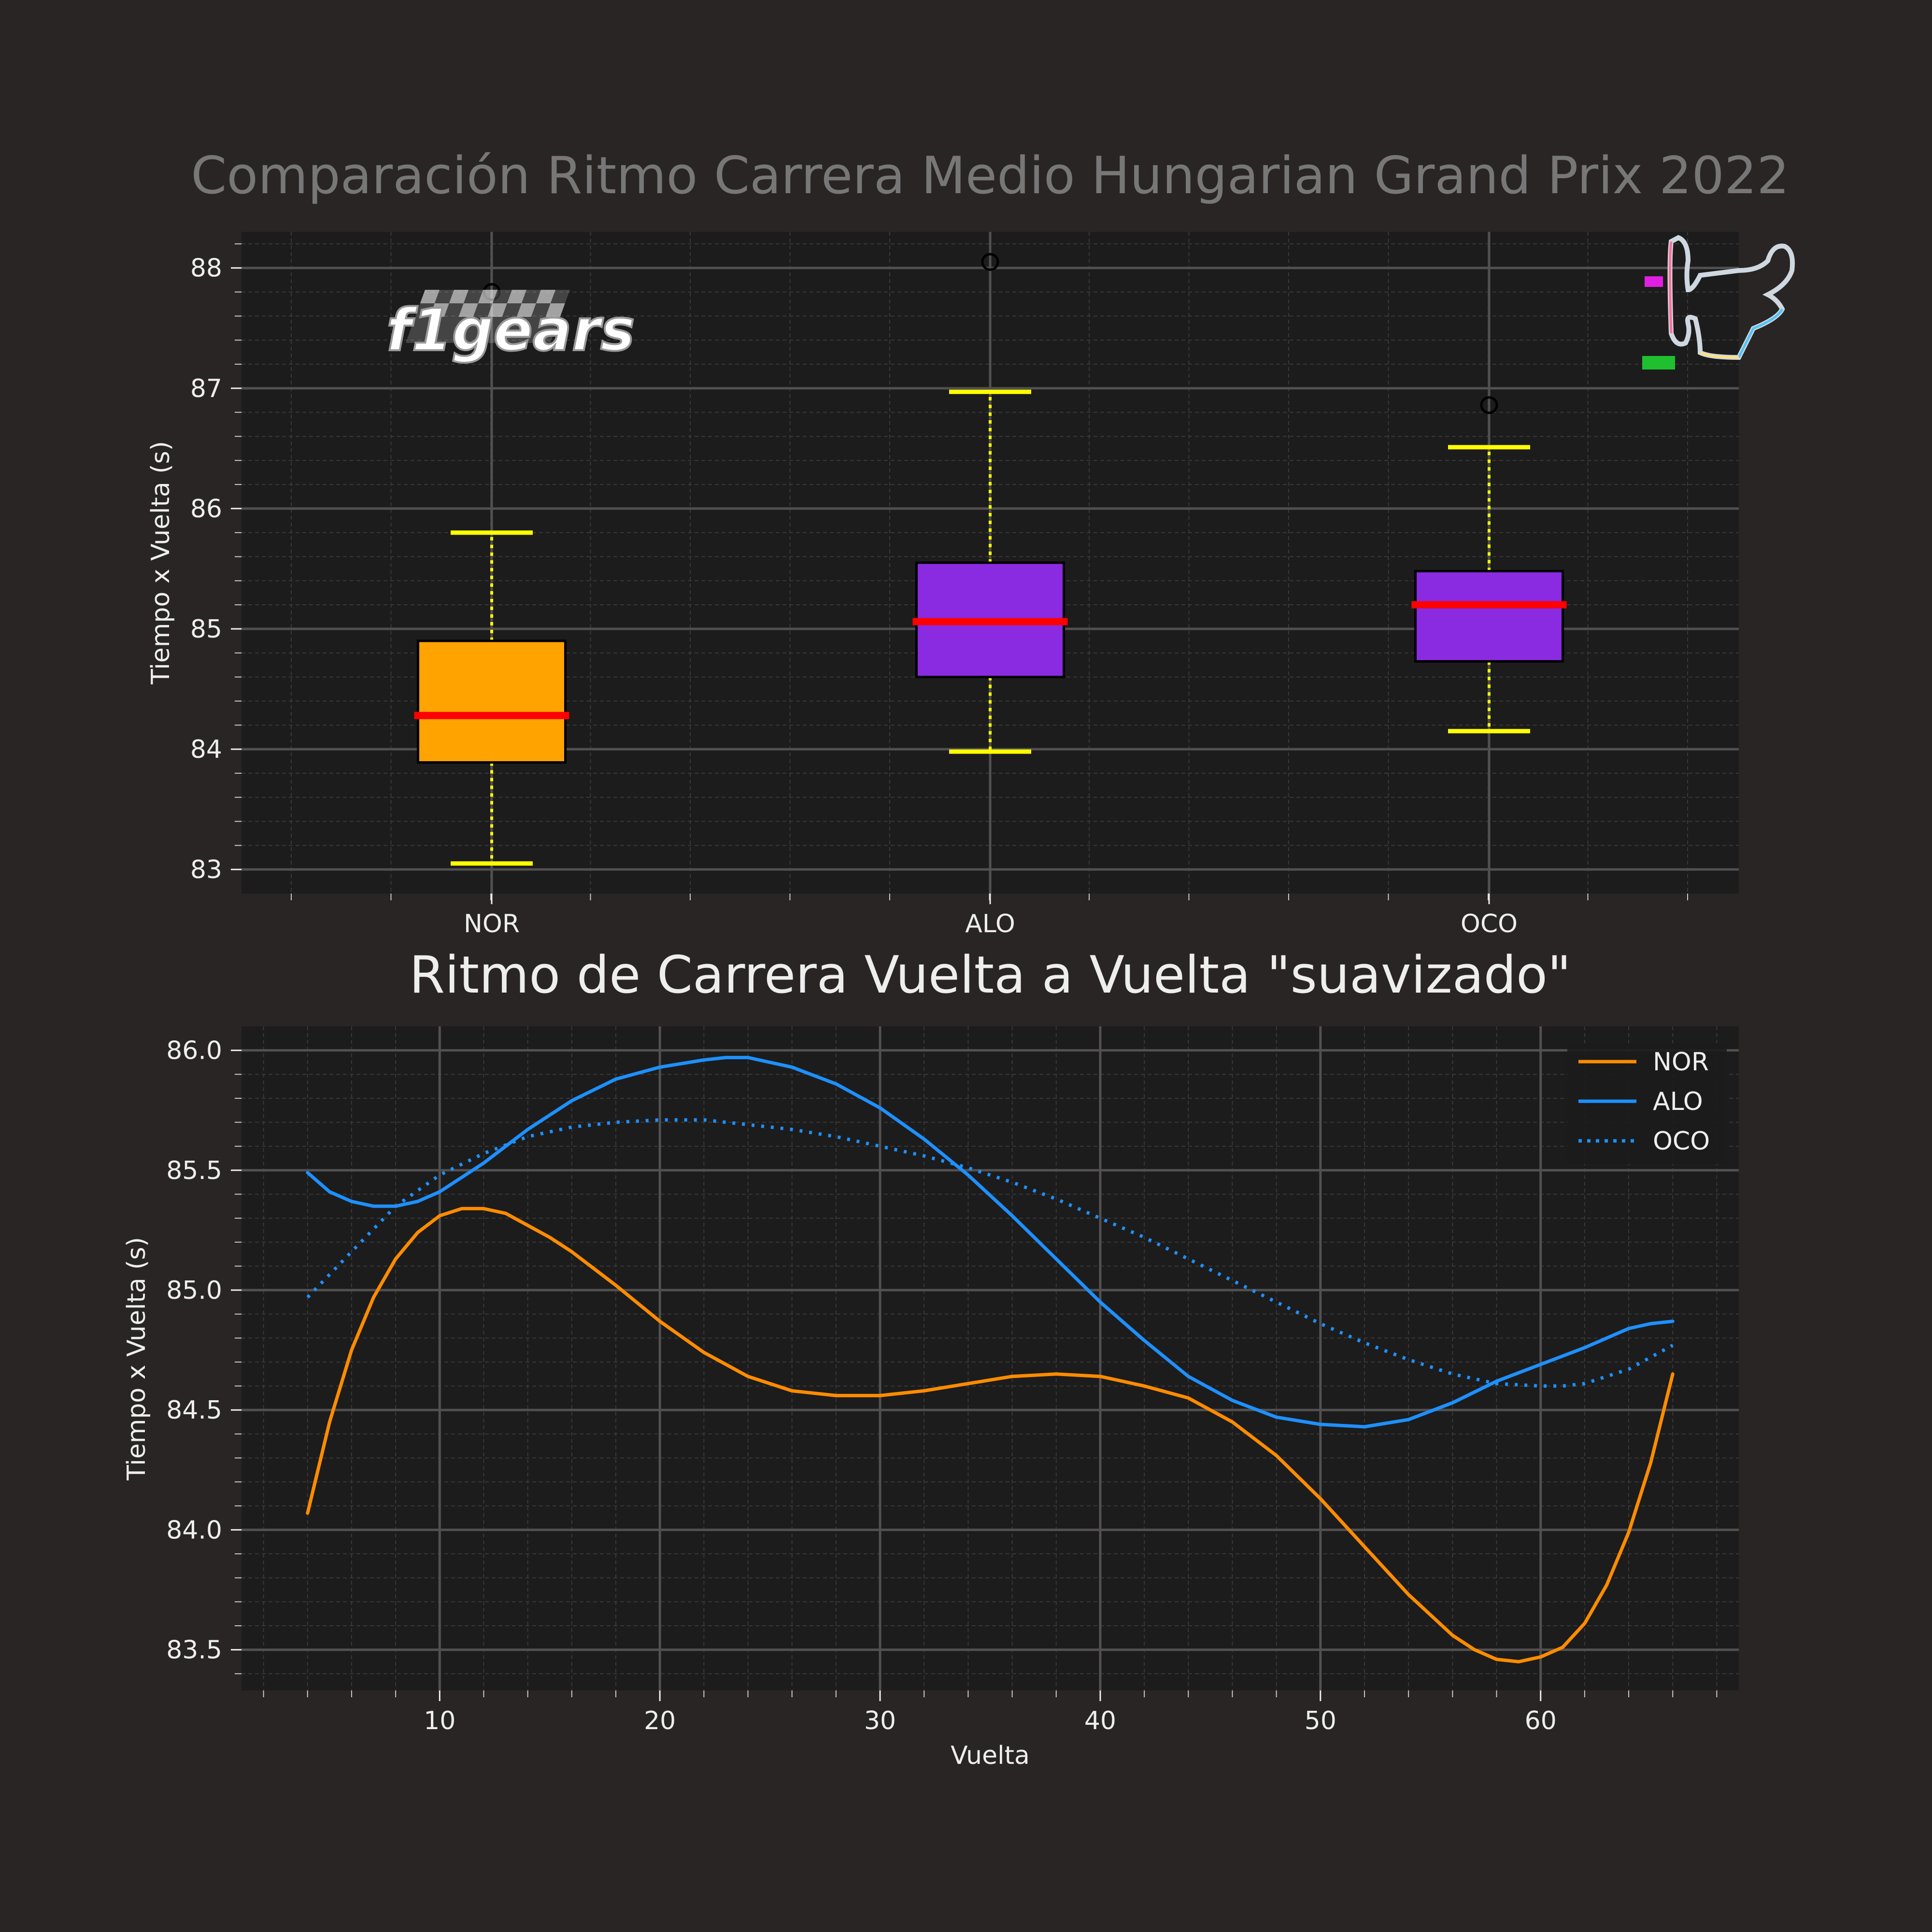 This screenshot has height=1932, width=1932. What do you see at coordinates (194, 1051) in the screenshot?
I see `y-tick-label: 86.0` at bounding box center [194, 1051].